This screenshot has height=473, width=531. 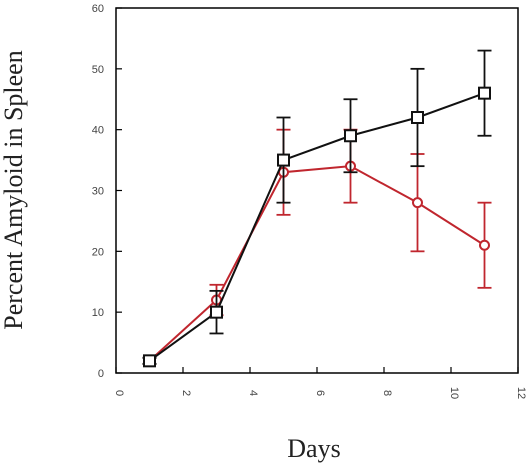 What do you see at coordinates (98, 70) in the screenshot?
I see `y-tick-label: 50` at bounding box center [98, 70].